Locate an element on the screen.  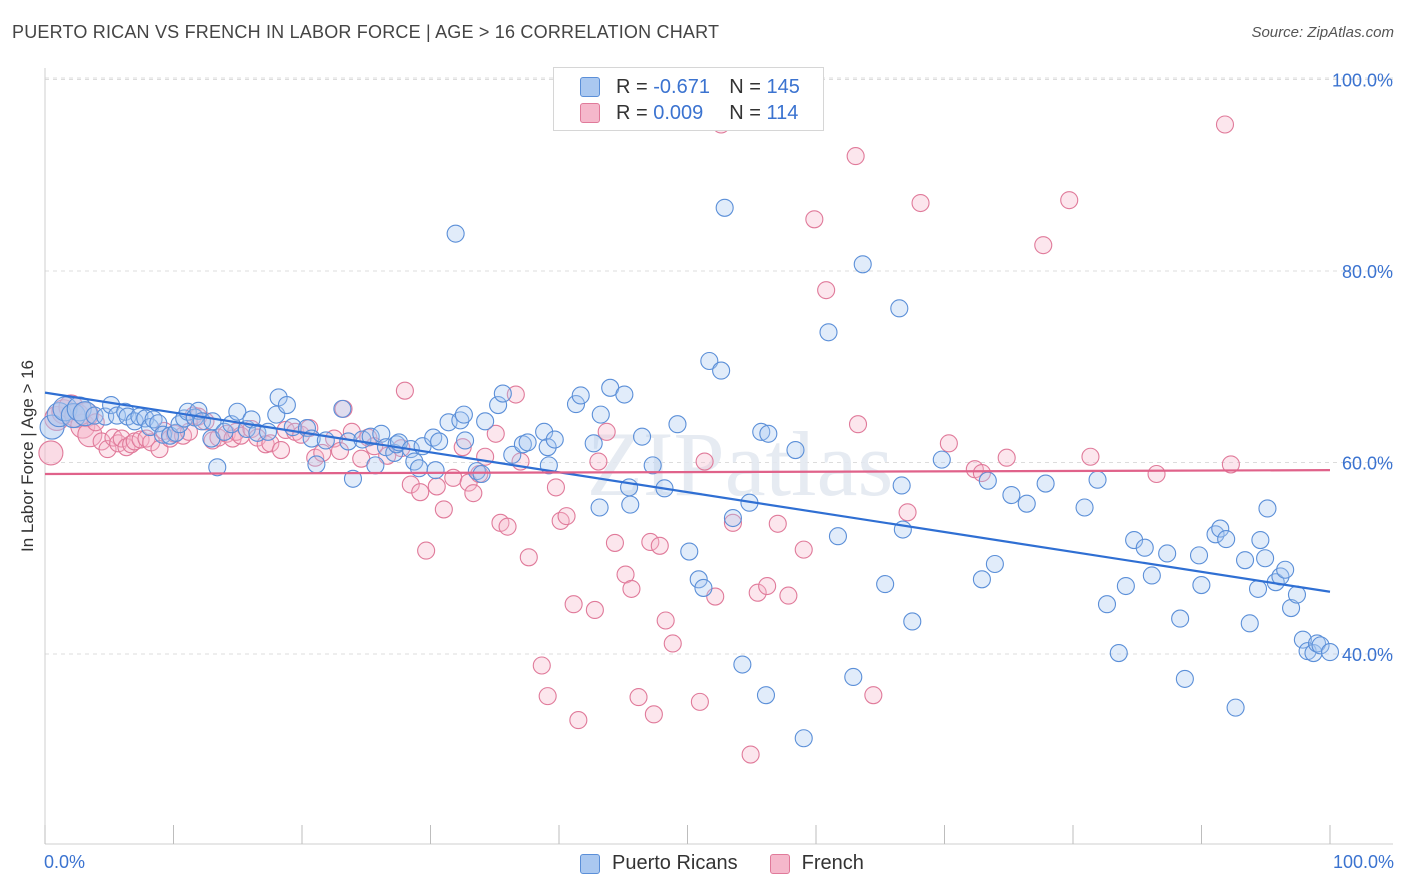
legend-item-french: French is located at coordinates (816, 863).